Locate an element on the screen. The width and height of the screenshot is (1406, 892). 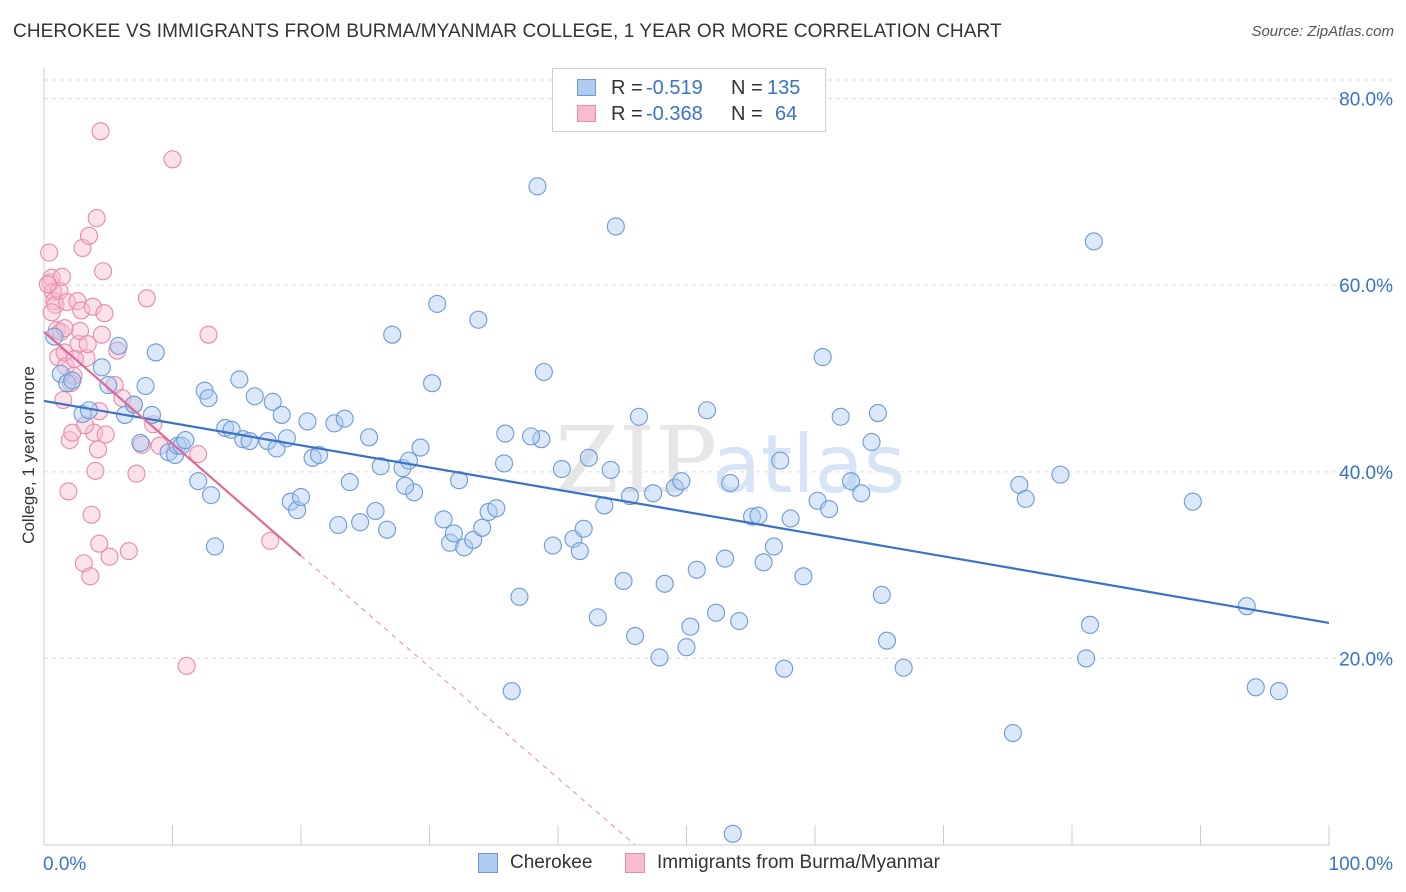
legend-r-value: -0.368 is located at coordinates (674, 114).